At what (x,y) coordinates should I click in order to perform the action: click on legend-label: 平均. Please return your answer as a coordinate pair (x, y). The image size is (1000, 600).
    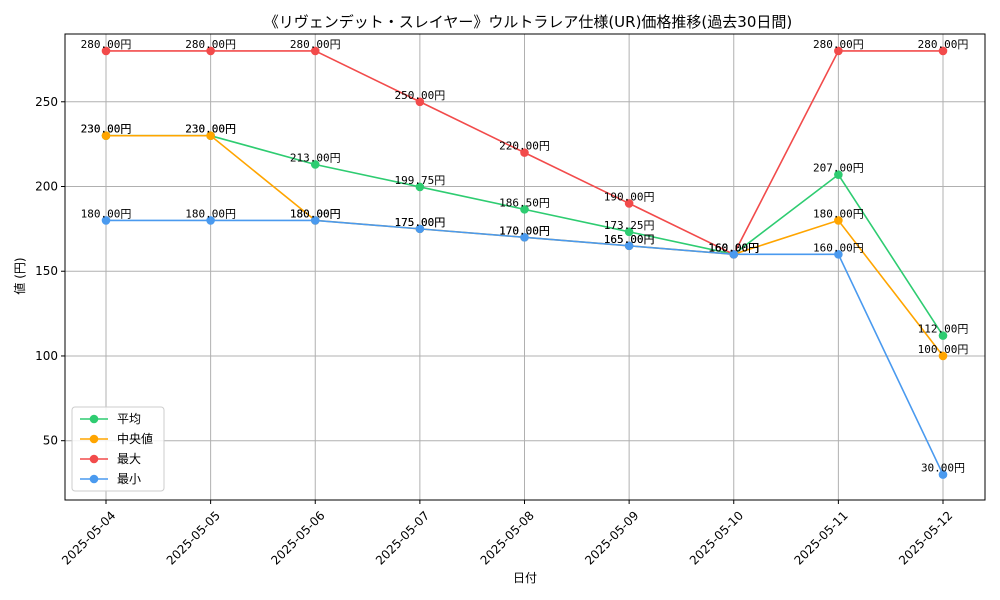
    Looking at the image, I should click on (129, 419).